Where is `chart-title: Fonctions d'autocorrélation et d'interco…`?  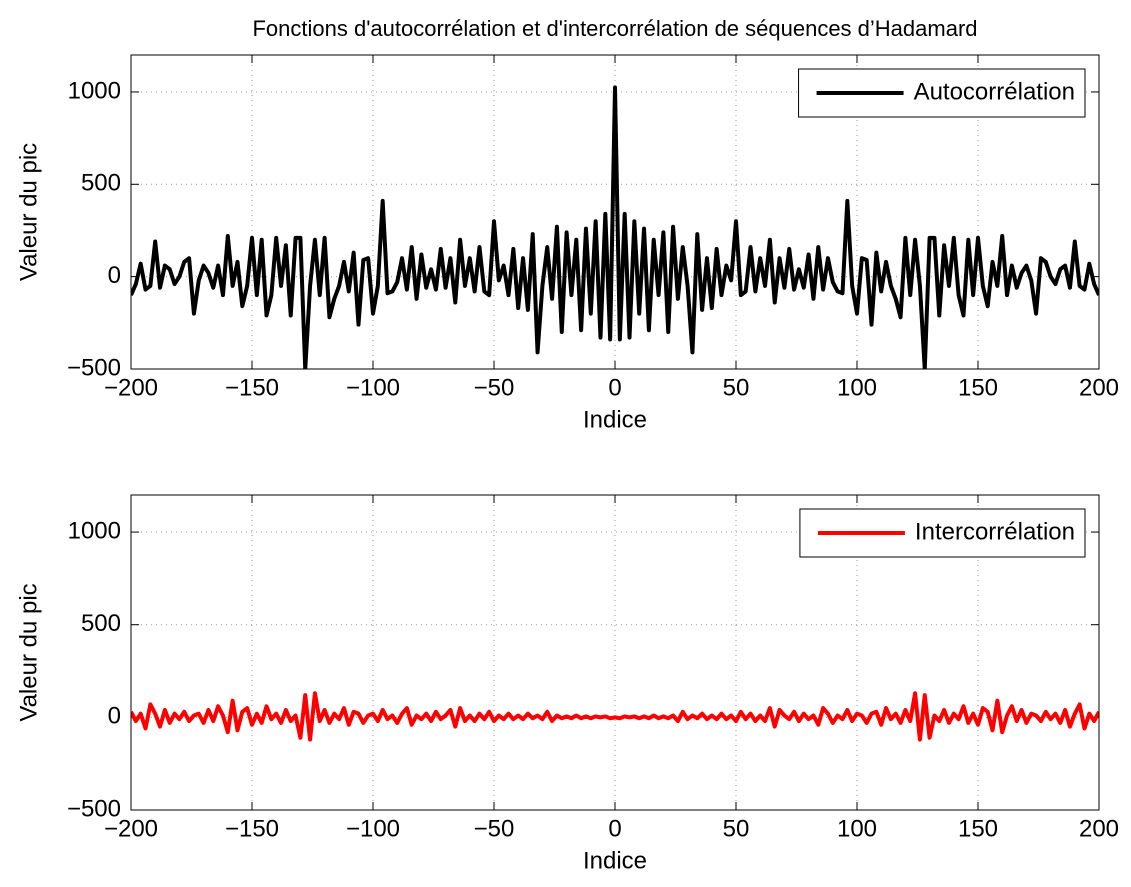
chart-title: Fonctions d'autocorrélation et d'interco… is located at coordinates (614, 28).